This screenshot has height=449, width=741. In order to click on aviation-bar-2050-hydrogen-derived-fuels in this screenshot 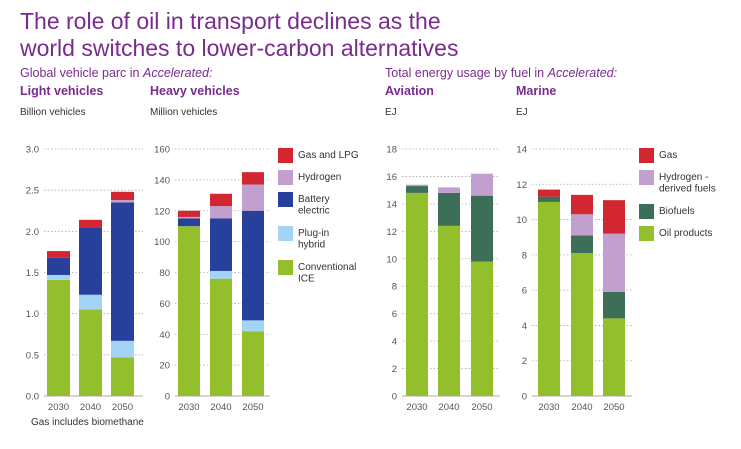, I will do `click(482, 184)`.